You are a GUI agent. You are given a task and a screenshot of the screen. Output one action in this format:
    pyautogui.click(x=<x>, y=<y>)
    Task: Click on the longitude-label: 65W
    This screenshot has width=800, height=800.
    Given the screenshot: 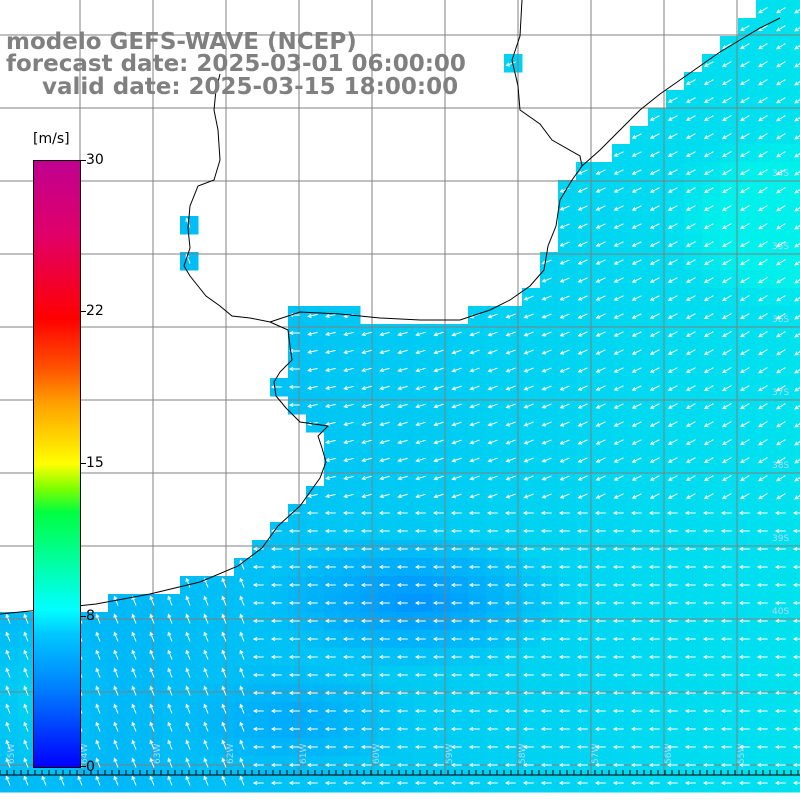 What is the action you would take?
    pyautogui.click(x=12, y=754)
    